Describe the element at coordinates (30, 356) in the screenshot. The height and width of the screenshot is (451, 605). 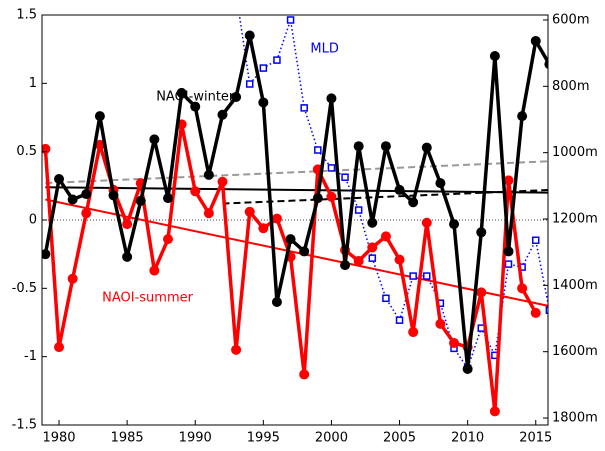
I see `y-tick-label: -1` at that location.